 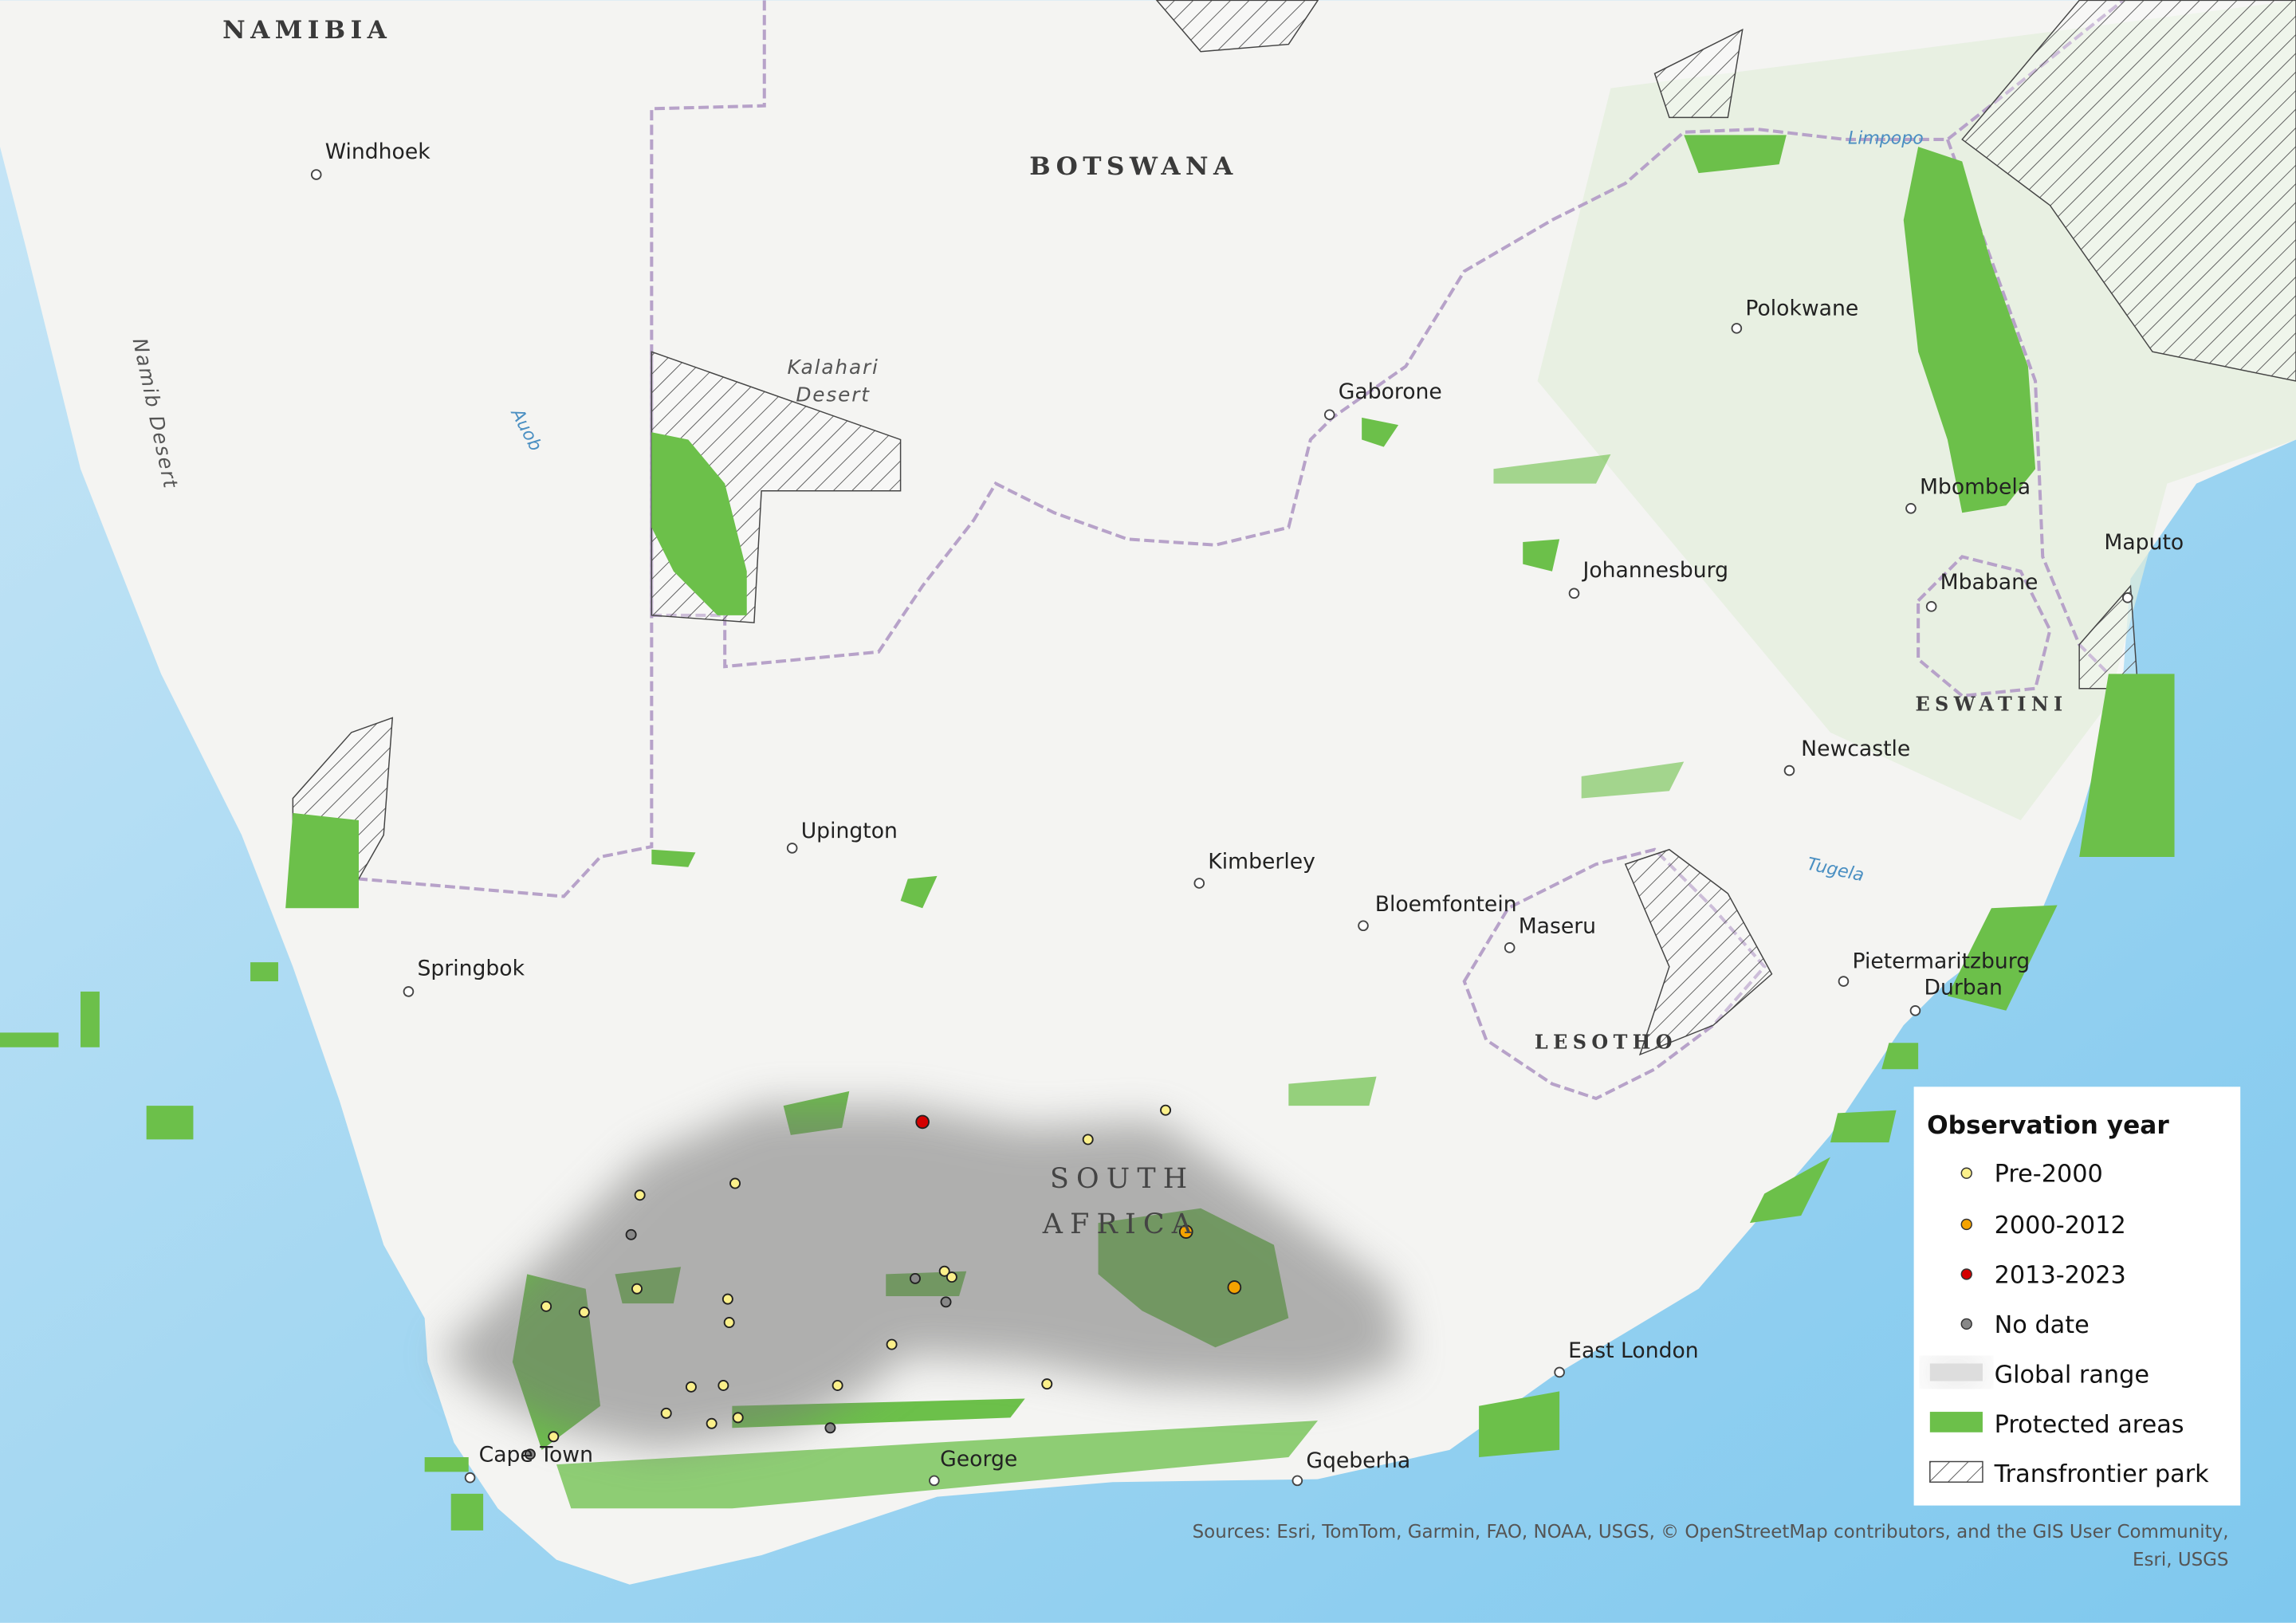 I want to click on attribution: Esri, USGS, so click(x=2181, y=1560).